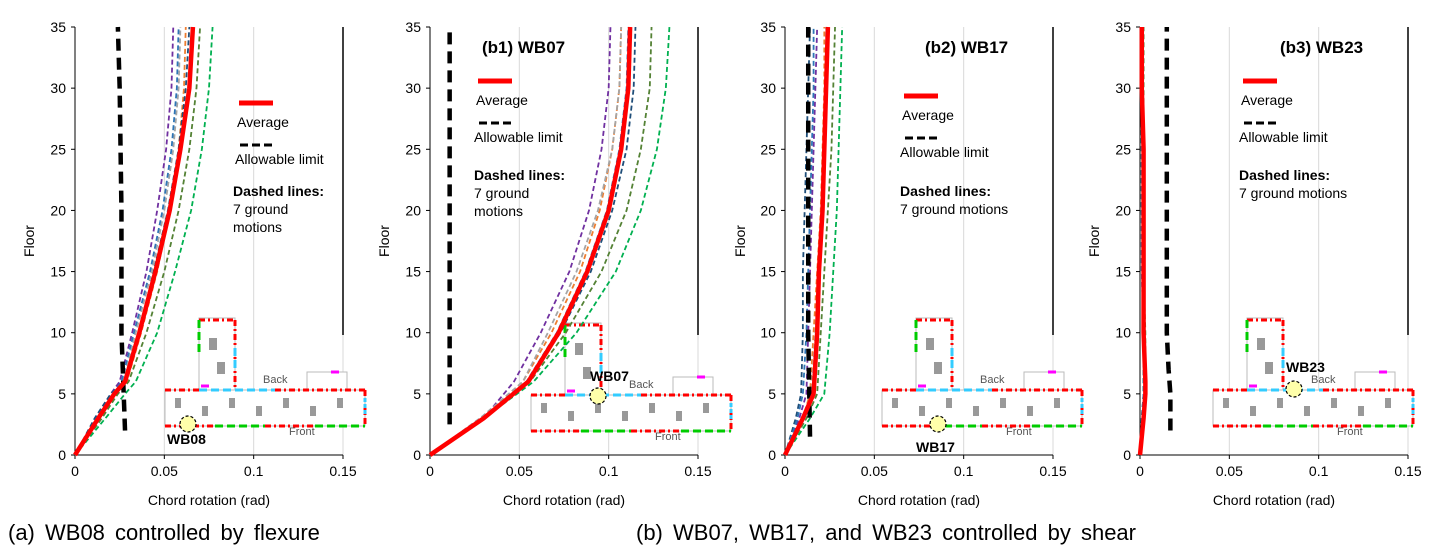 This screenshot has height=558, width=1441. What do you see at coordinates (217, 354) in the screenshot?
I see `plan-tower` at bounding box center [217, 354].